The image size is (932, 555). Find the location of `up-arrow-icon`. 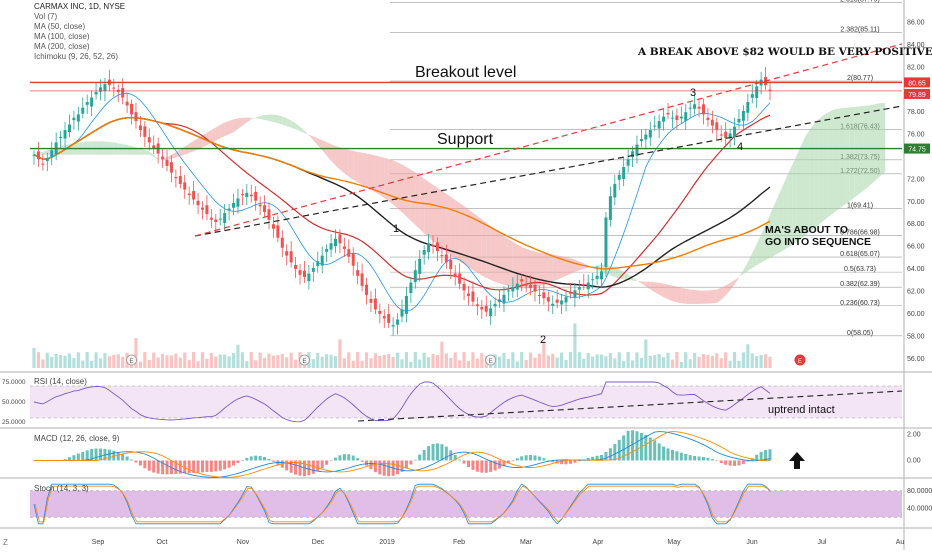

up-arrow-icon is located at coordinates (797, 460).